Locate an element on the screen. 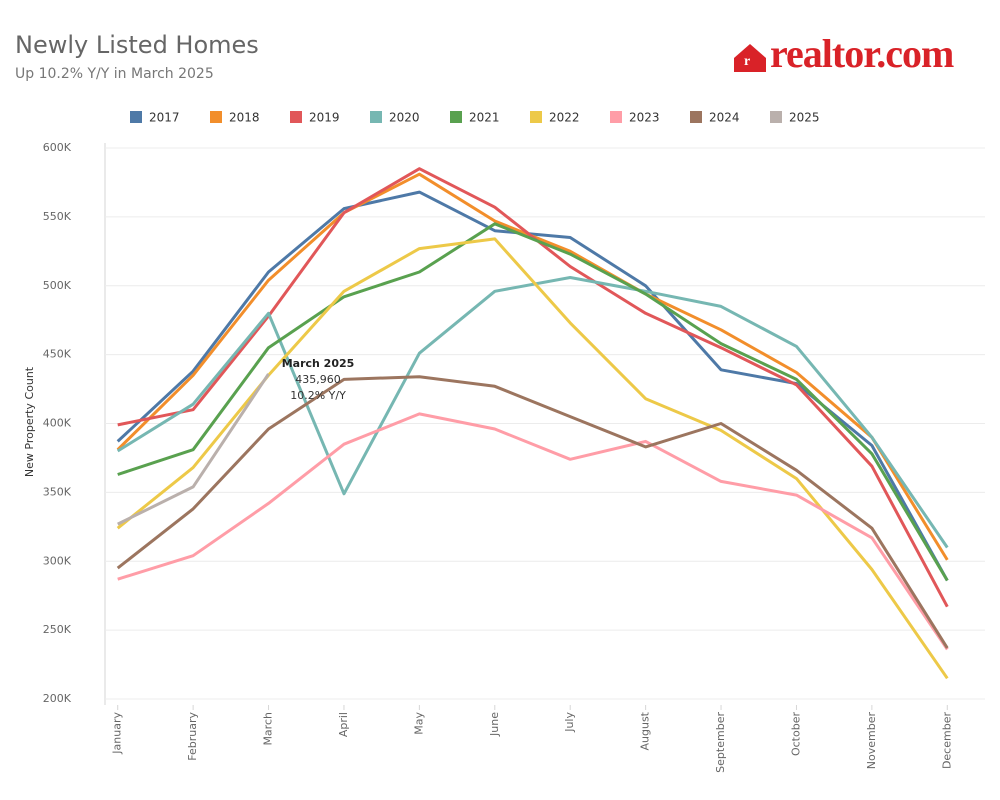 The width and height of the screenshot is (1000, 800). x-tick-label: February is located at coordinates (192, 736).